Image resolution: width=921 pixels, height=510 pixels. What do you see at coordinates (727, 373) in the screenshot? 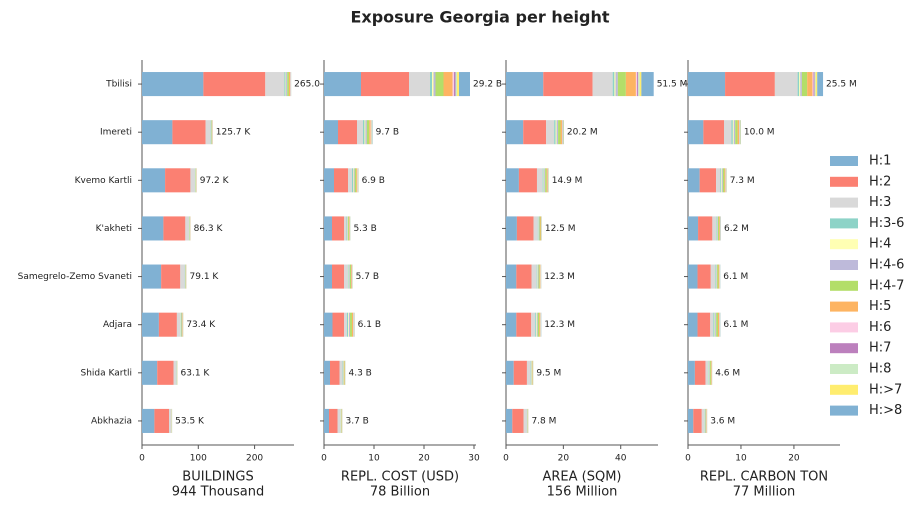
I see `total-label: 4.6 M` at bounding box center [727, 373].